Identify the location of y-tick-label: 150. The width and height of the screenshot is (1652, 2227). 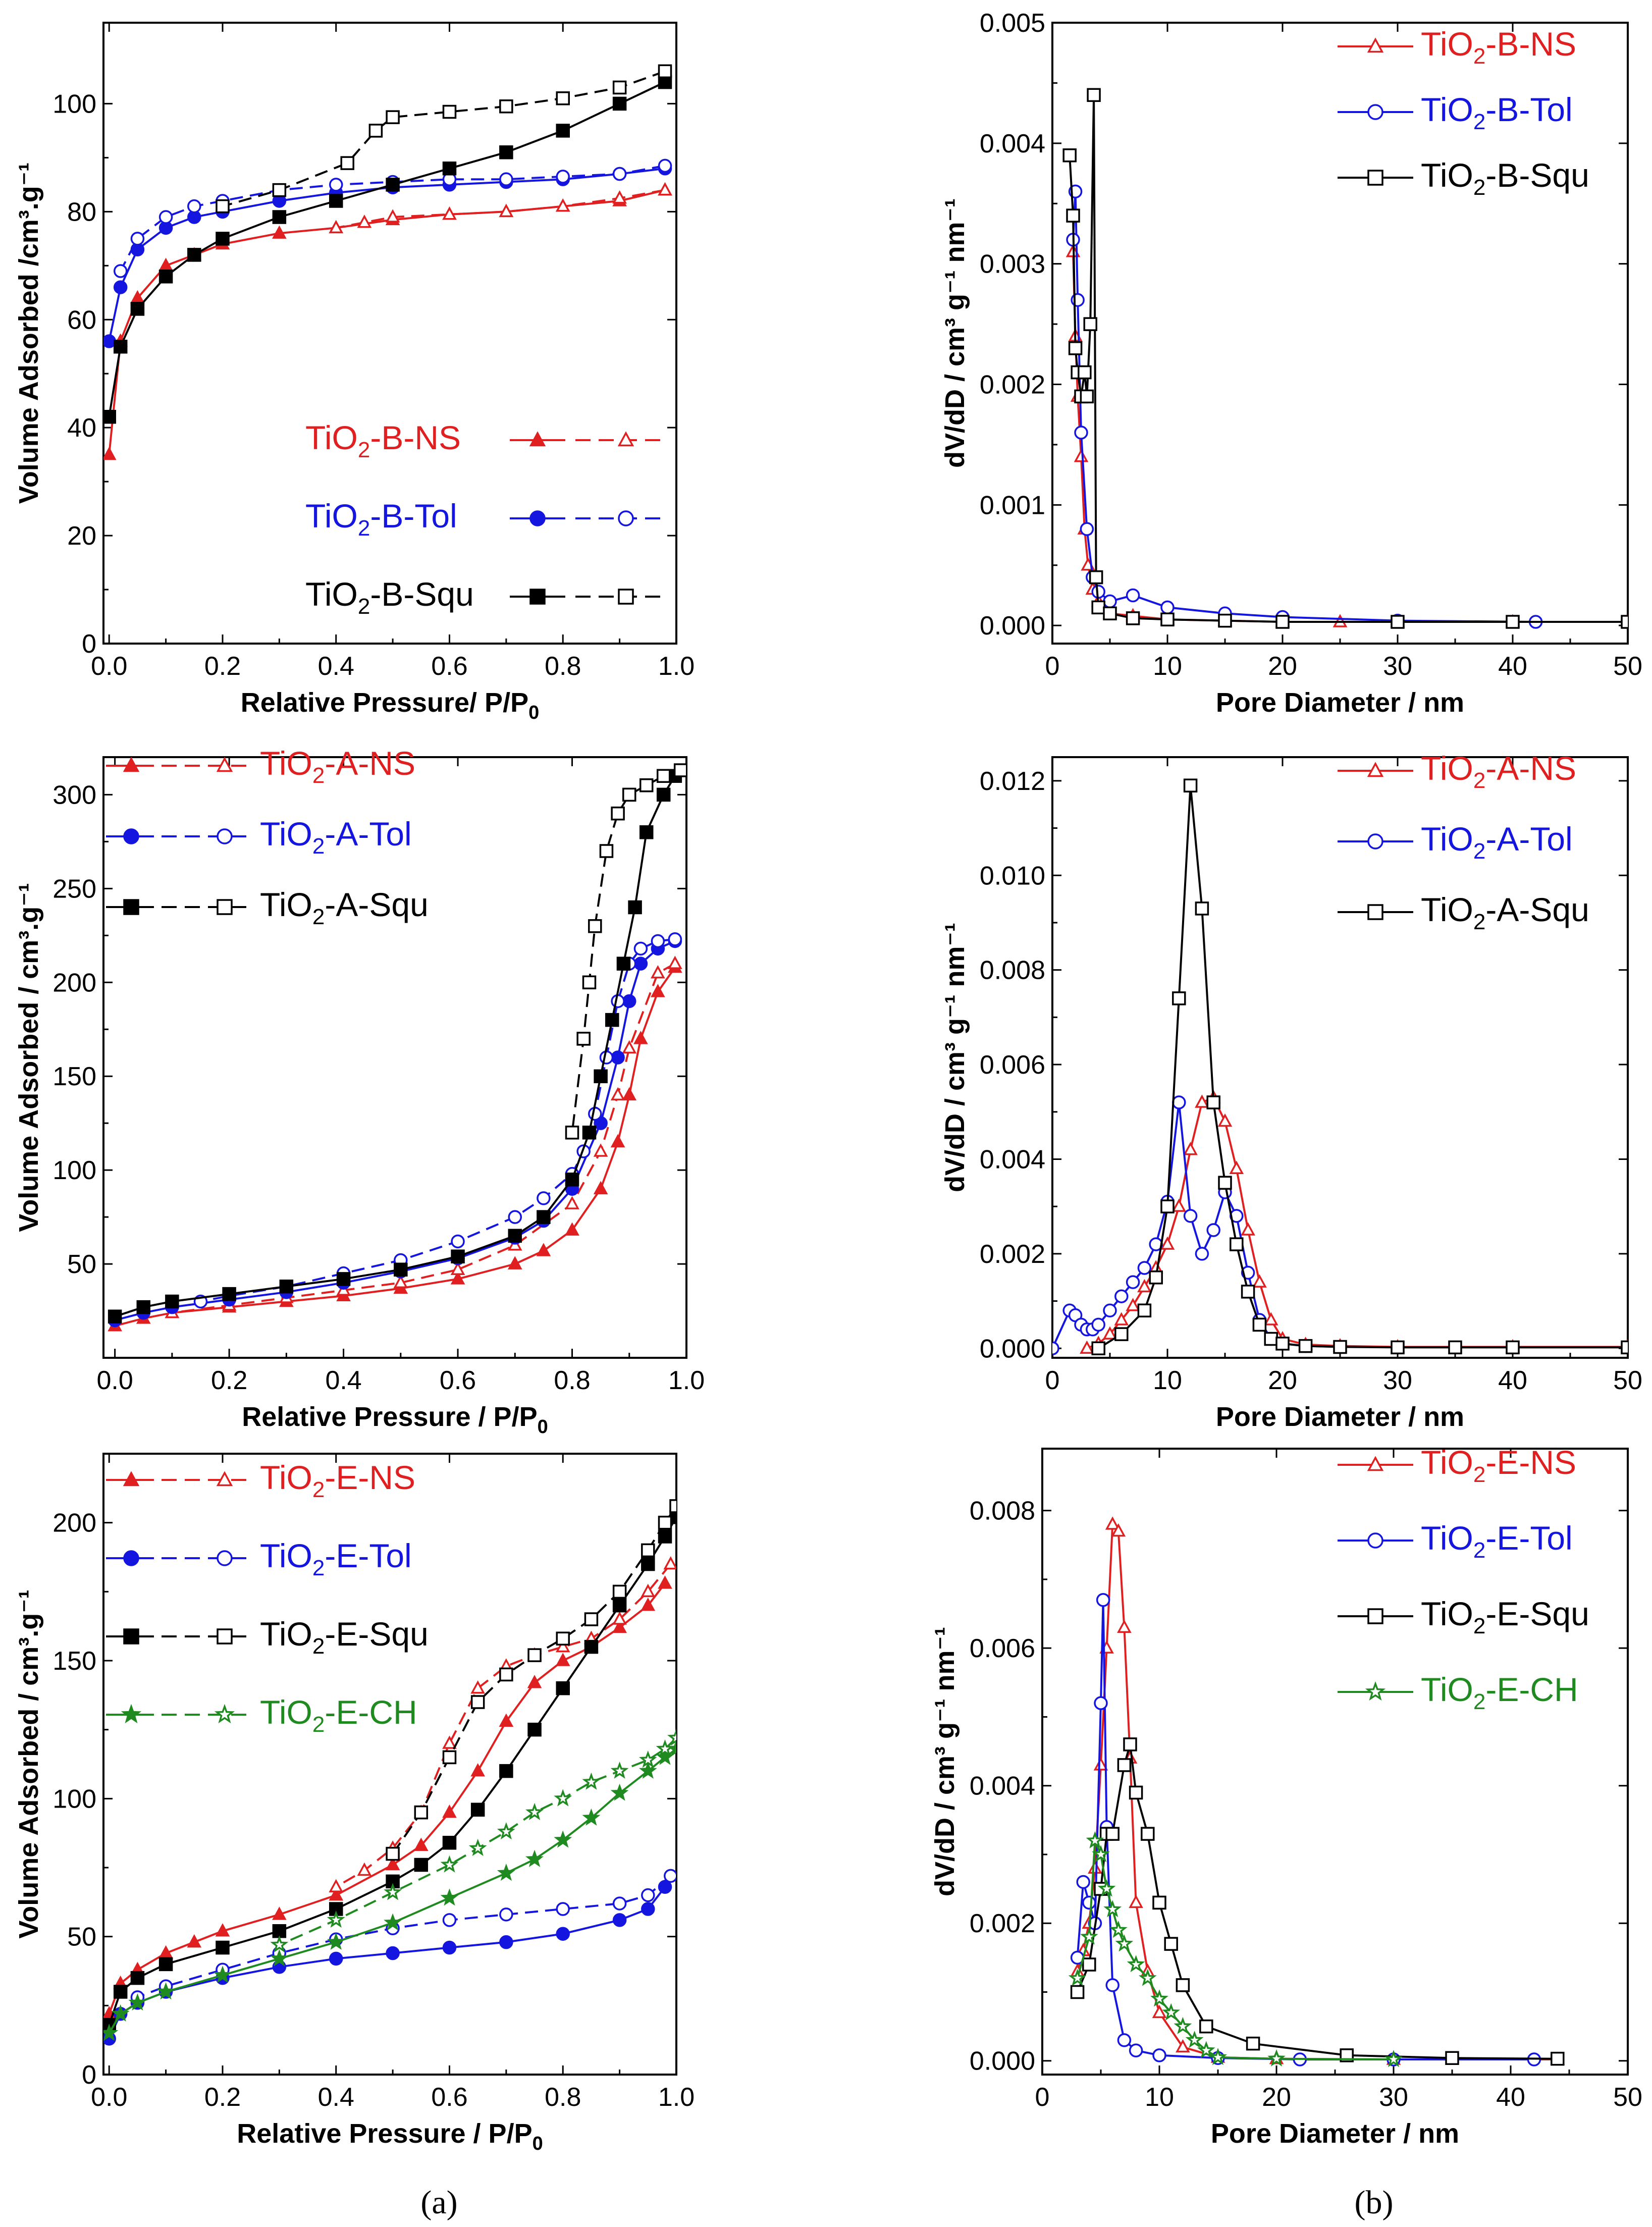
(74, 1661).